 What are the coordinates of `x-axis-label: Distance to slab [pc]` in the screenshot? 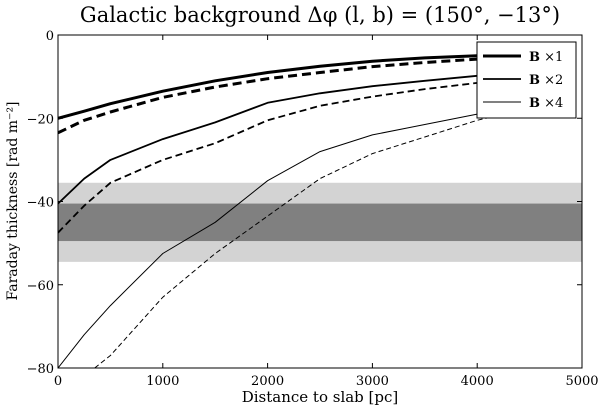 It's located at (320, 397).